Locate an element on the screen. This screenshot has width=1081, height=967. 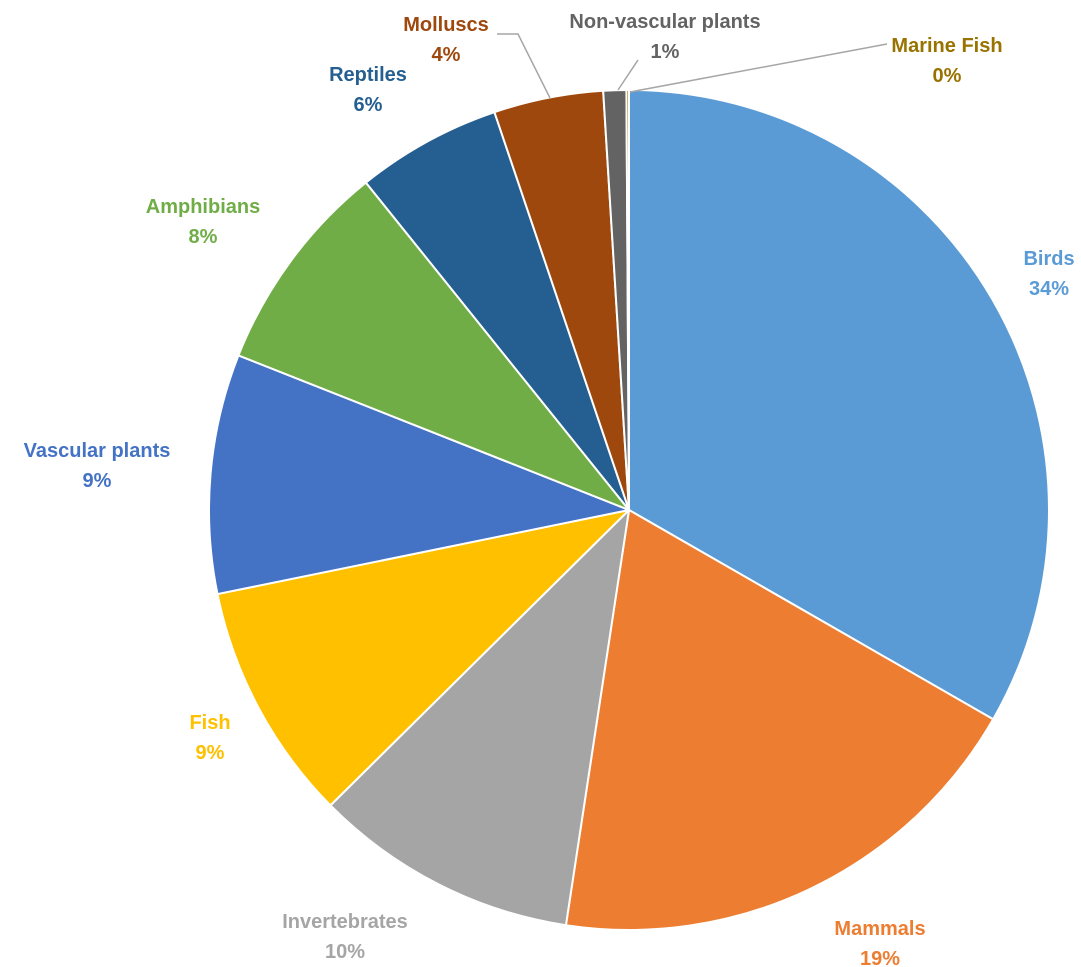
slice-label-reptiles: Reptiles 6% is located at coordinates (368, 90).